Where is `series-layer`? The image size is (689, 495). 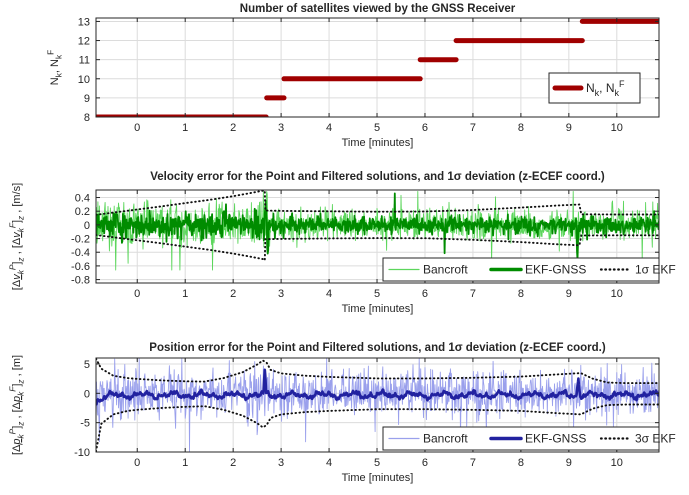 series-layer is located at coordinates (377, 230).